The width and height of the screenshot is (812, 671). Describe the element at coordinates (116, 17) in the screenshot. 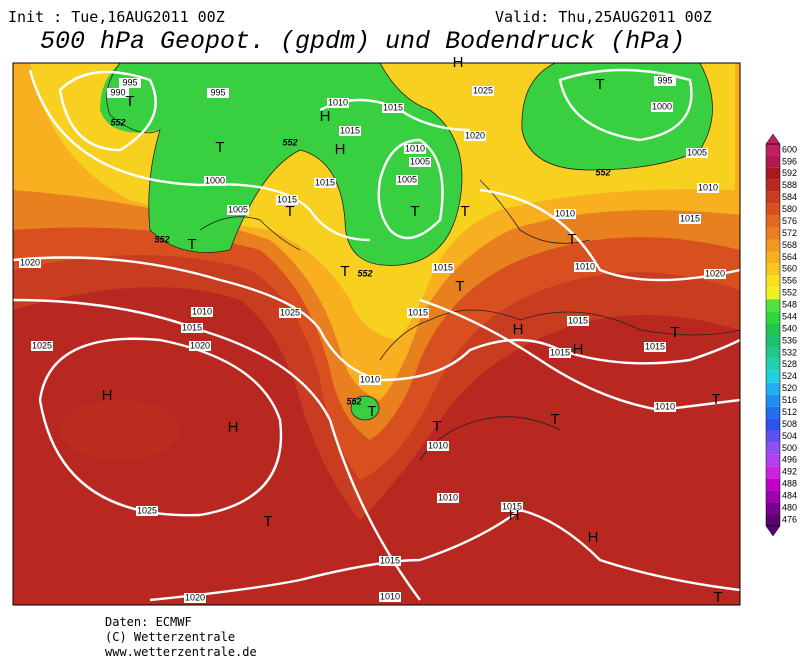

I see `init-time: Init : Tue,16AUG2011 00Z` at that location.